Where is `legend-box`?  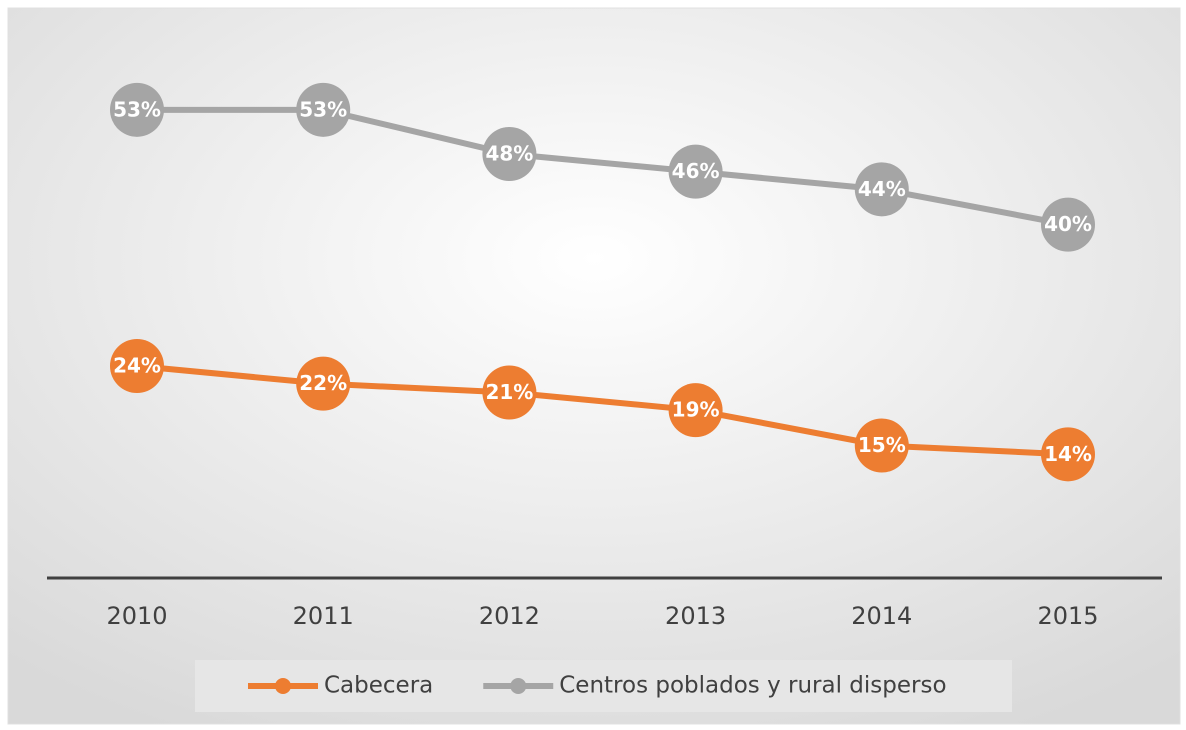 legend-box is located at coordinates (603, 686).